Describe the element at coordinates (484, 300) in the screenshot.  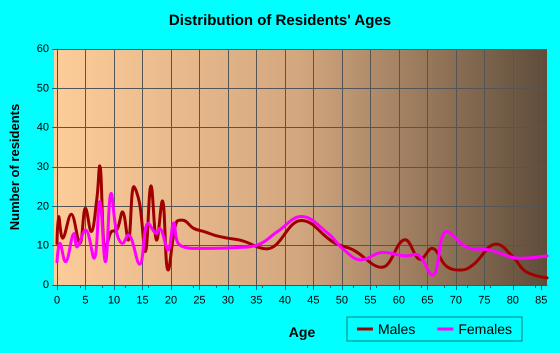
I see `x-tick-label: 75` at that location.